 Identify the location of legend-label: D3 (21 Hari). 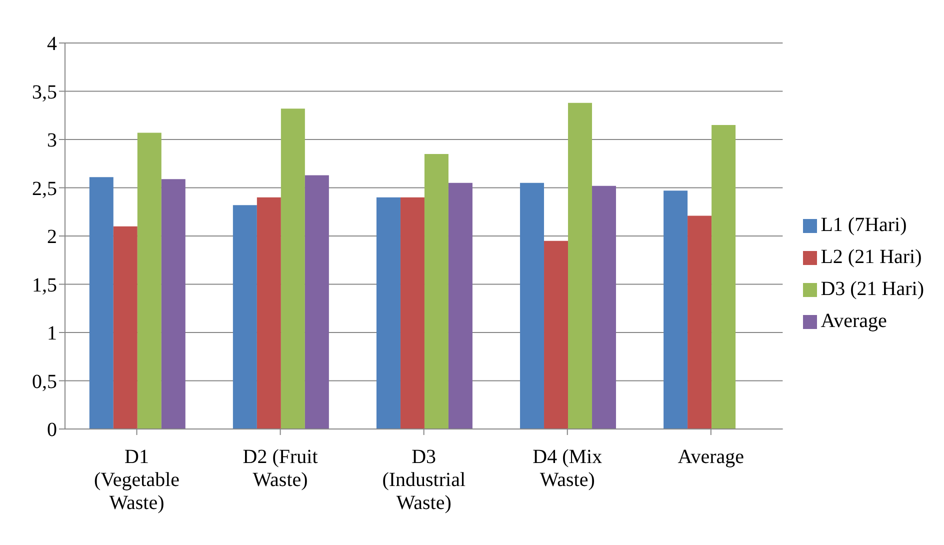
(872, 289).